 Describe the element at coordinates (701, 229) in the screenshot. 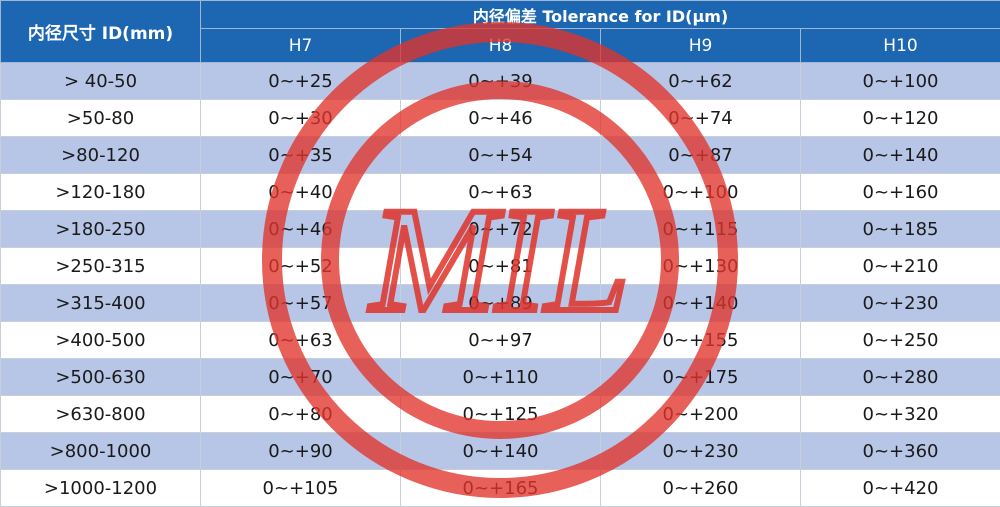

I see `tolerance-cell: 0~+115` at that location.